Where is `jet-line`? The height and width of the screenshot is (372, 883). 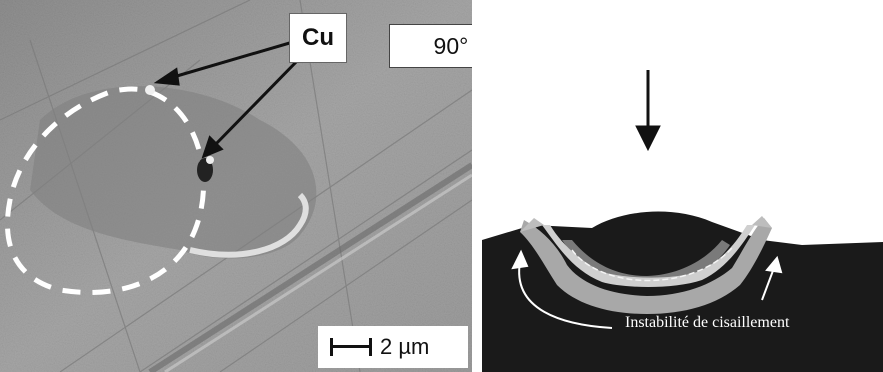
jet-line is located at coordinates (652, 264).